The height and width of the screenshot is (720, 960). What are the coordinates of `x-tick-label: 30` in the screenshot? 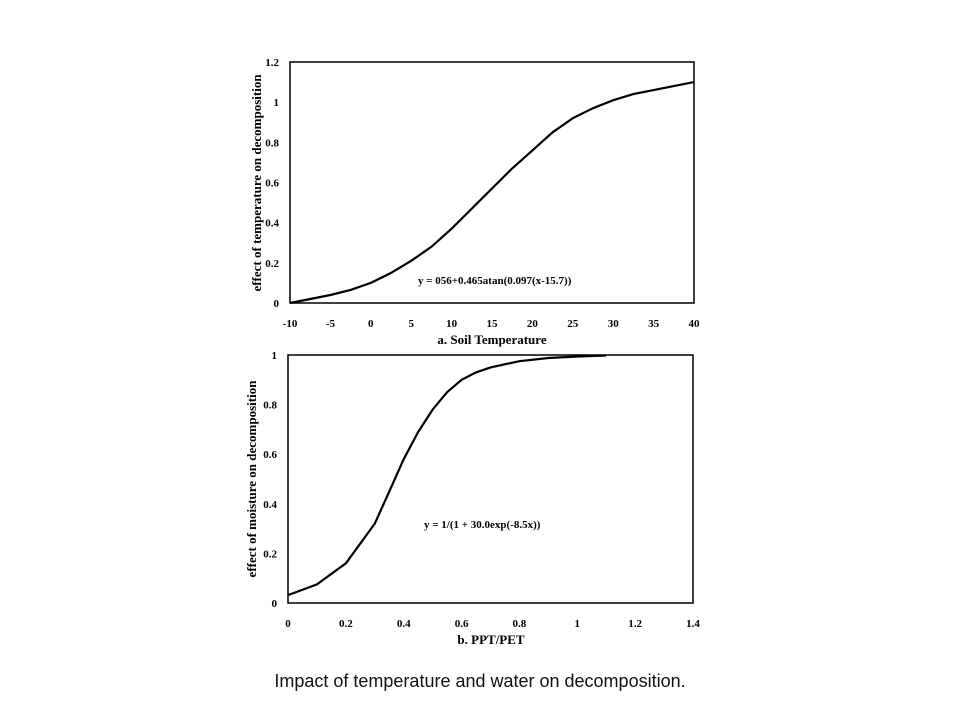 It's located at (614, 324).